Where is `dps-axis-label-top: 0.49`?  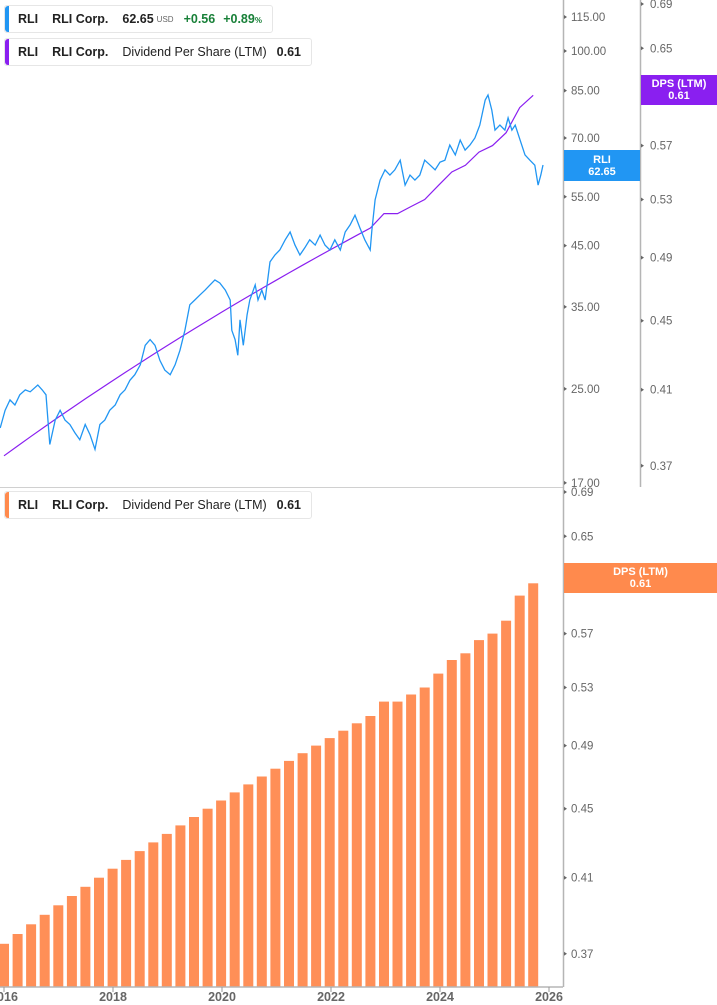 dps-axis-label-top: 0.49 is located at coordinates (661, 259).